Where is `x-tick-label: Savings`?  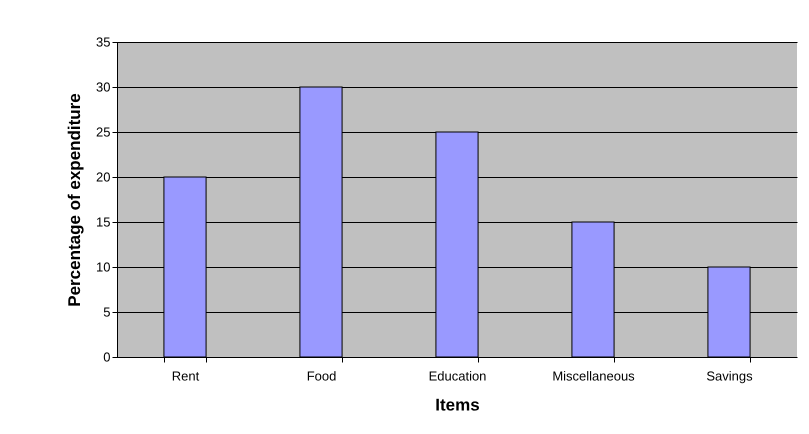 x-tick-label: Savings is located at coordinates (730, 376).